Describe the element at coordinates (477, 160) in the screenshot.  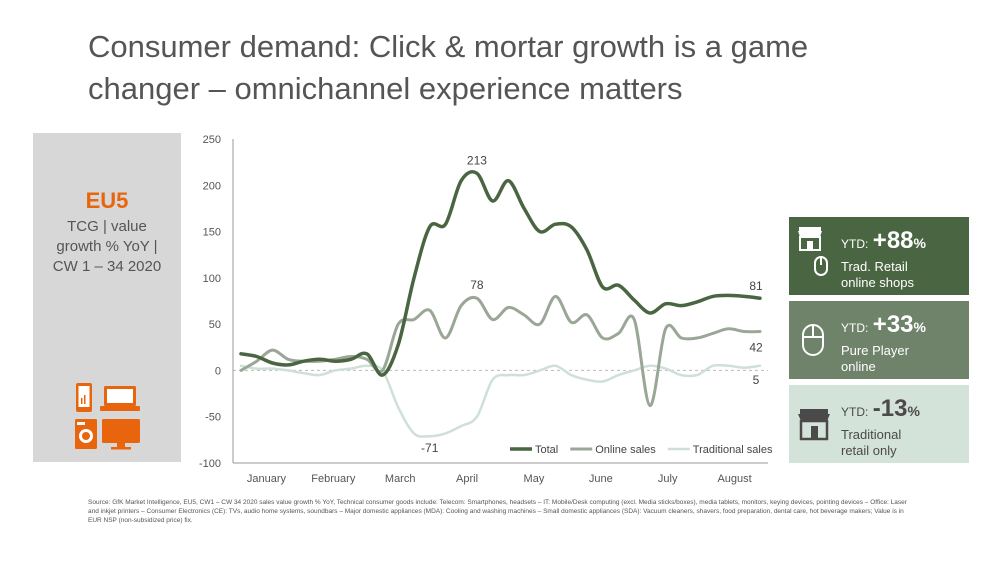
I see `data-label: 213` at that location.